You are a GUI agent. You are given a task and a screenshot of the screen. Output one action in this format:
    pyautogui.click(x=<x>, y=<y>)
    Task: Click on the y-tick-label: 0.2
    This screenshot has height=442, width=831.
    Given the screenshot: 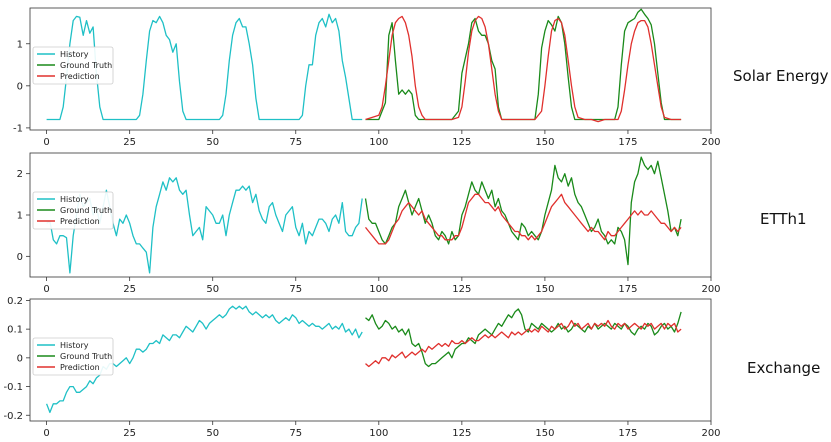 What is the action you would take?
    pyautogui.click(x=15, y=301)
    